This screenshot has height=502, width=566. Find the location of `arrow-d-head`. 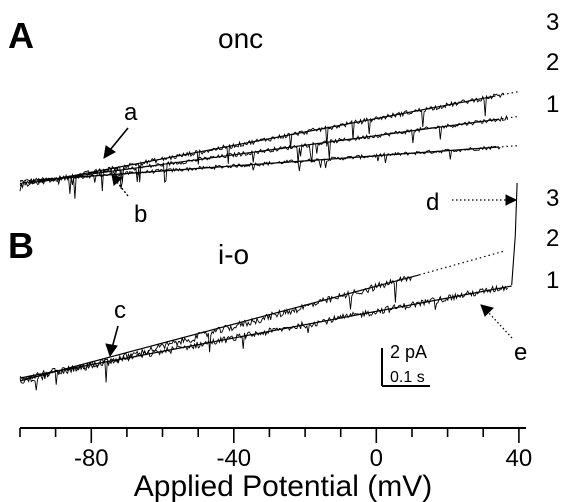

arrow-d-head is located at coordinates (511, 200).